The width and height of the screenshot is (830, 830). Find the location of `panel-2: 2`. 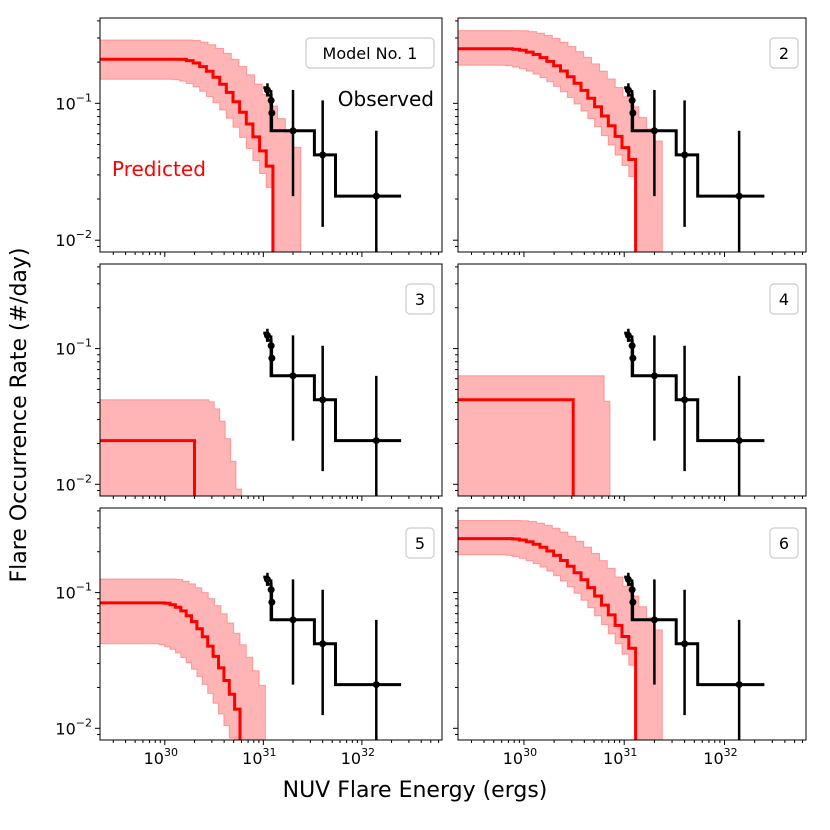

panel-2: 2 is located at coordinates (630, 137).